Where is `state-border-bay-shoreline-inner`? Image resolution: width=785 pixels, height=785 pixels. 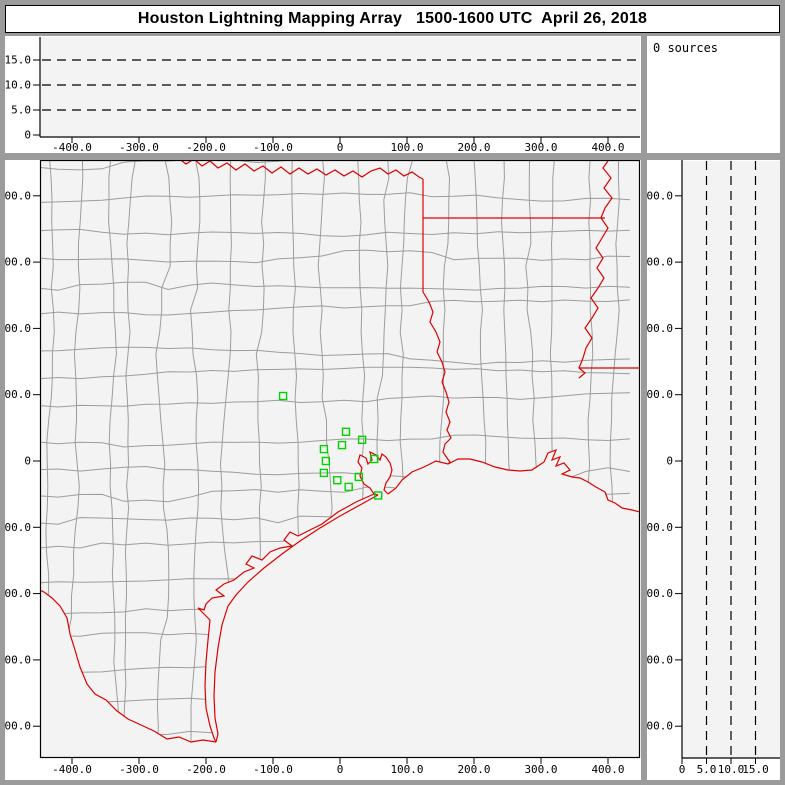 state-border-bay-shoreline-inner is located at coordinates (286, 618).